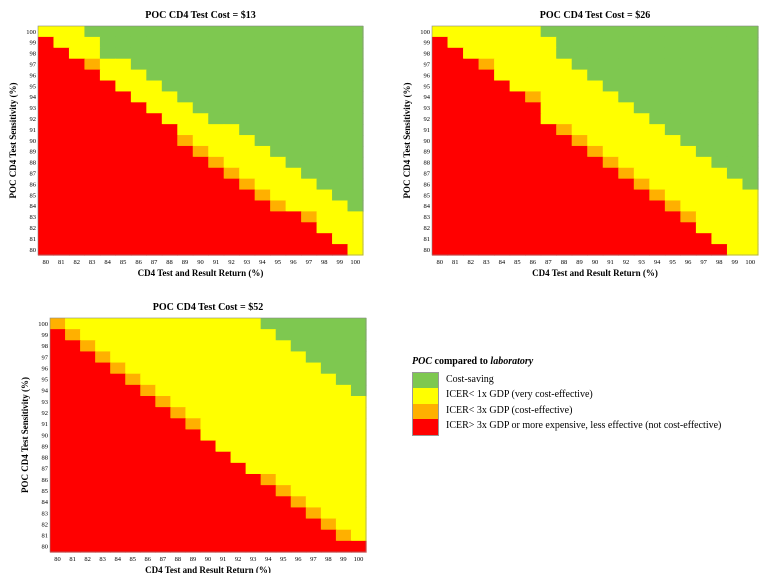 Image resolution: width=771 pixels, height=573 pixels. I want to click on x-tick-label: 91, so click(610, 262).